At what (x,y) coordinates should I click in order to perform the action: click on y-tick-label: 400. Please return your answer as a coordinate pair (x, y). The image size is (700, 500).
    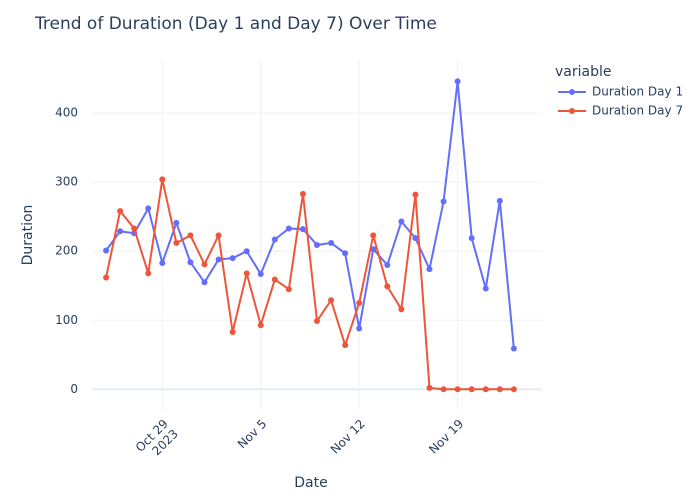
    Looking at the image, I should click on (66, 113).